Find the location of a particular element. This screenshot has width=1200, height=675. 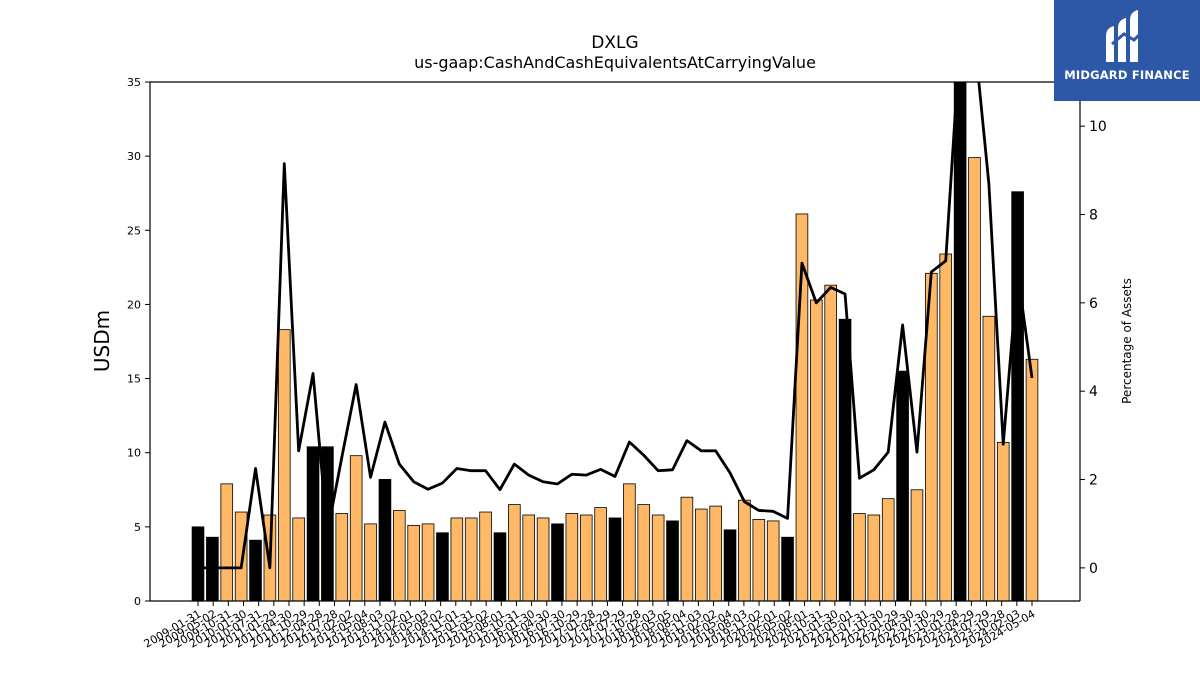

y2-axis-label: Percentage of Assets is located at coordinates (1127, 341).